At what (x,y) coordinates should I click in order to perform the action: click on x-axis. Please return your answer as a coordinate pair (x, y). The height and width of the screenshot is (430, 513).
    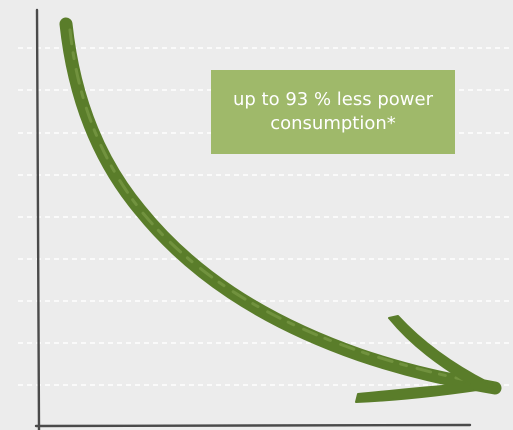
    Looking at the image, I should click on (253, 425).